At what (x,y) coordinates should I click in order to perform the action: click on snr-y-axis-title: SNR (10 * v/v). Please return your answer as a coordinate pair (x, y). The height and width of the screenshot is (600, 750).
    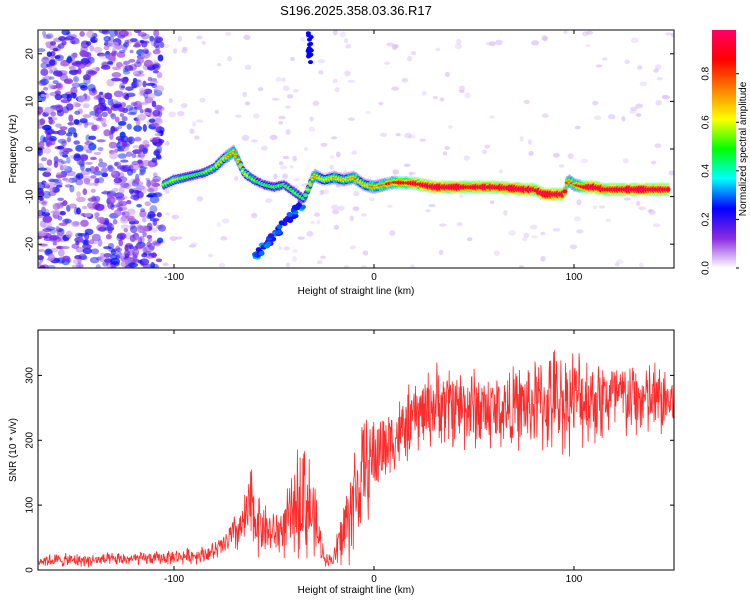
    Looking at the image, I should click on (13, 450).